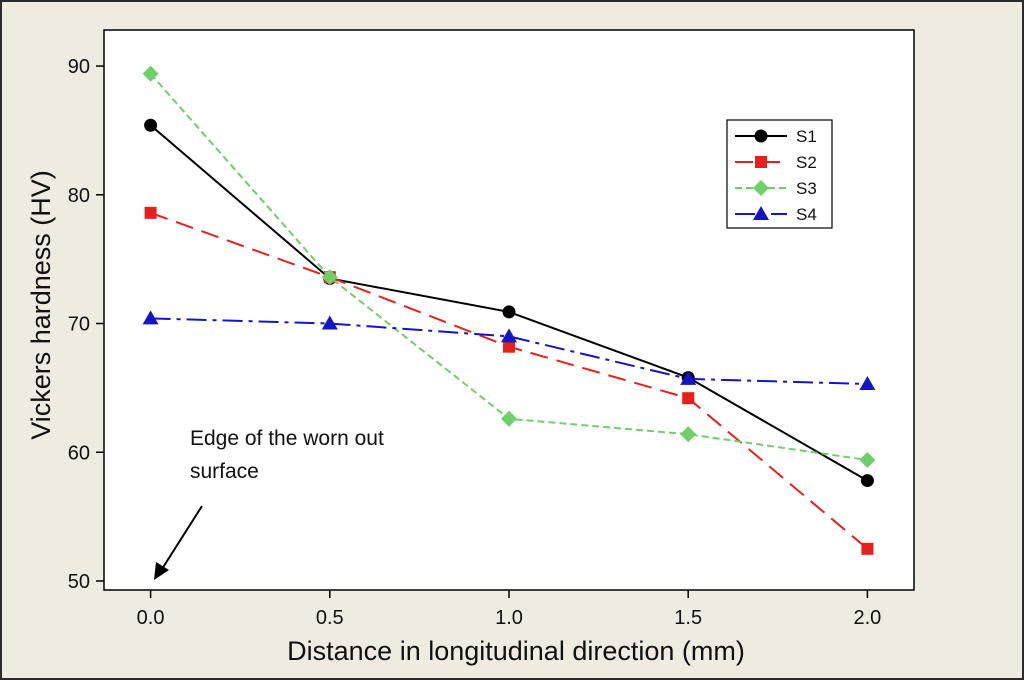  Describe the element at coordinates (79, 67) in the screenshot. I see `y-tick-label: 90` at that location.